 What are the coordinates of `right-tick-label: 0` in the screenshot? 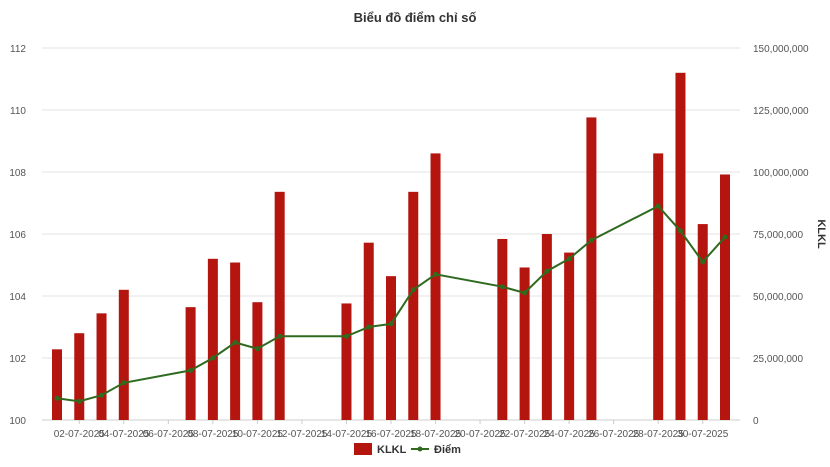 It's located at (756, 421).